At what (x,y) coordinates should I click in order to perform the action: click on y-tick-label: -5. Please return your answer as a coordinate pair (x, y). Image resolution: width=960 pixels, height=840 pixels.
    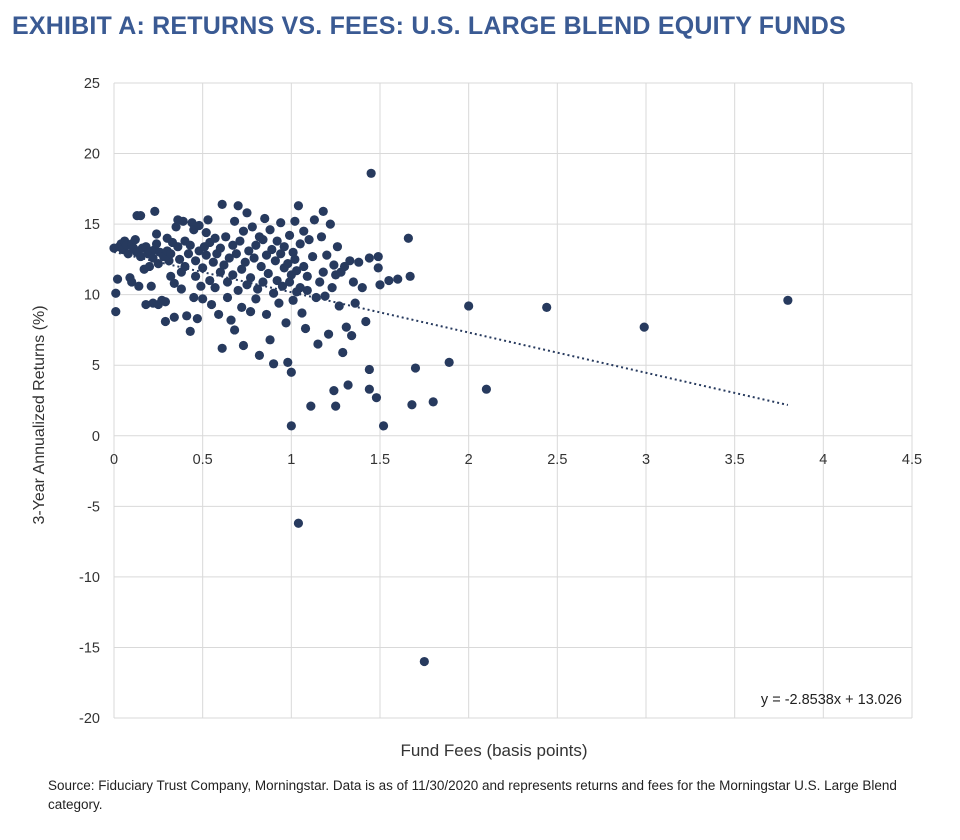
    Looking at the image, I should click on (93, 507).